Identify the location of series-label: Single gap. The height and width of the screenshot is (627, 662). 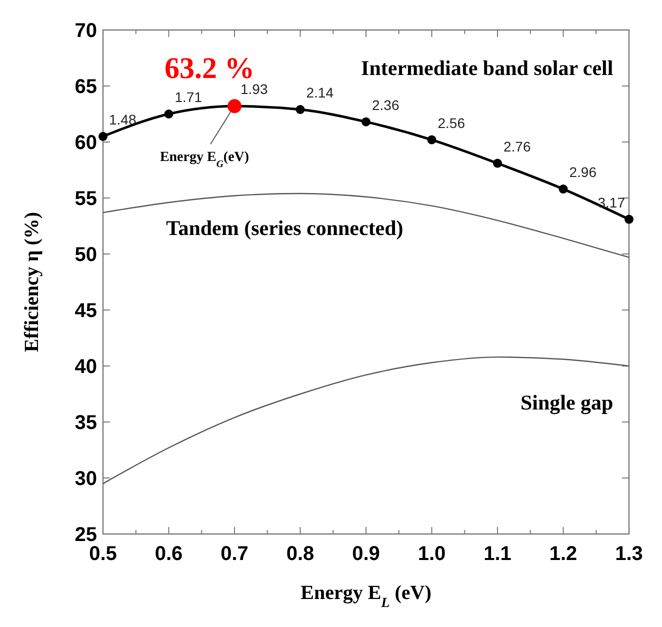
(567, 402).